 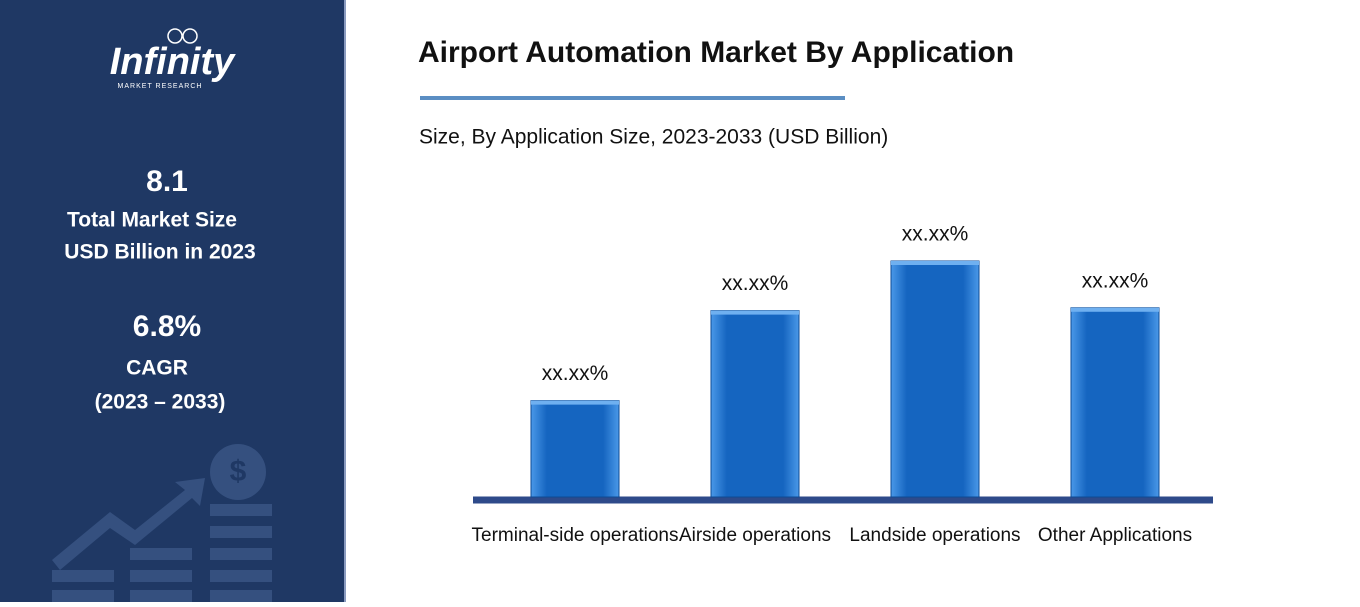 What do you see at coordinates (160, 86) in the screenshot?
I see `logo-tagline: MARKET RESEARCH` at bounding box center [160, 86].